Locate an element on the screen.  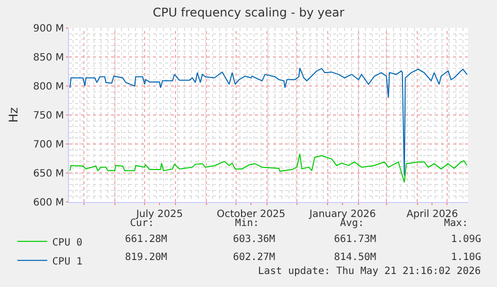
text: Cur: is located at coordinates (142, 223).